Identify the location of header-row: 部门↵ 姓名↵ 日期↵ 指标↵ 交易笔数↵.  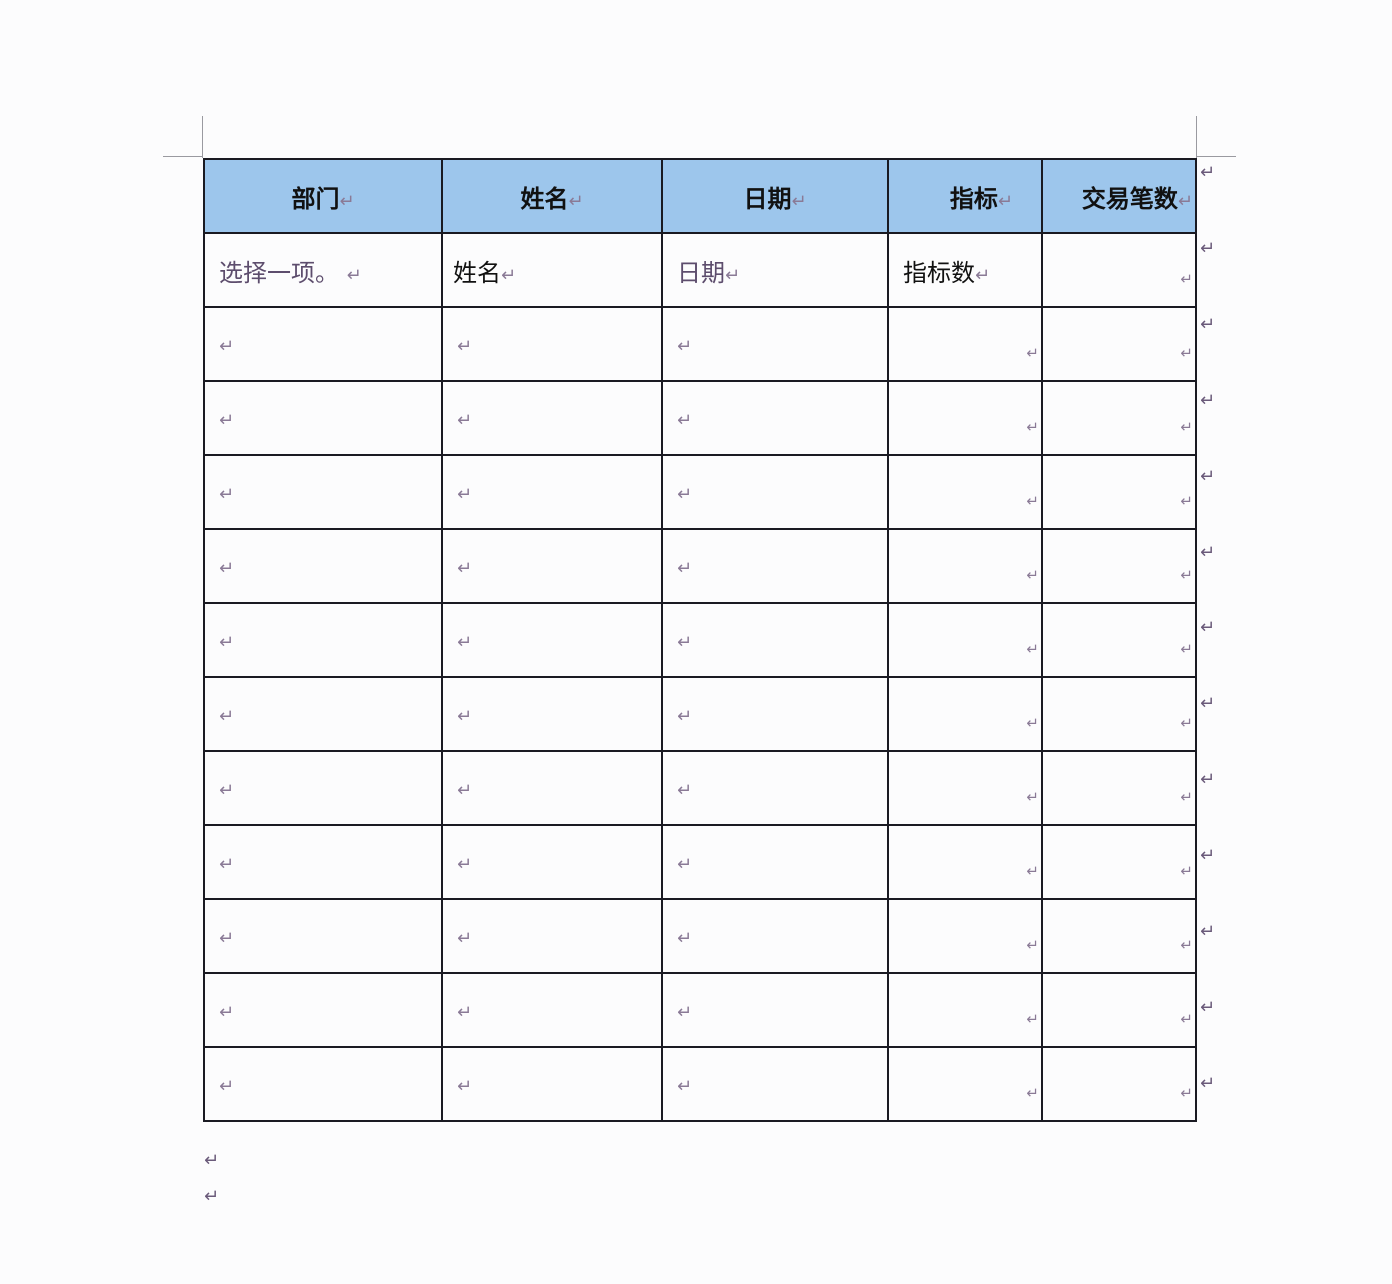
(700, 196).